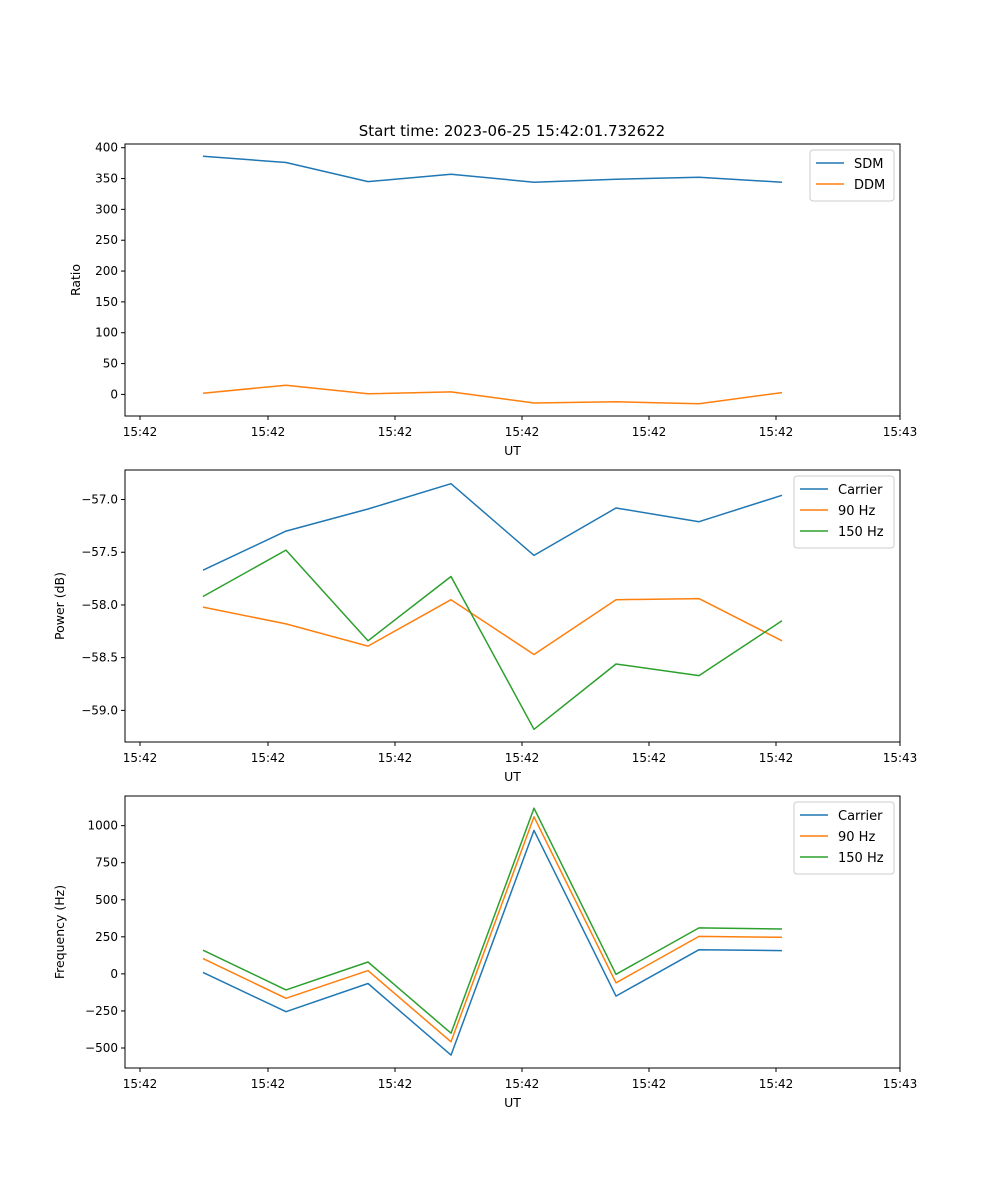  I want to click on y-axis-label: Frequency (Hz), so click(59, 932).